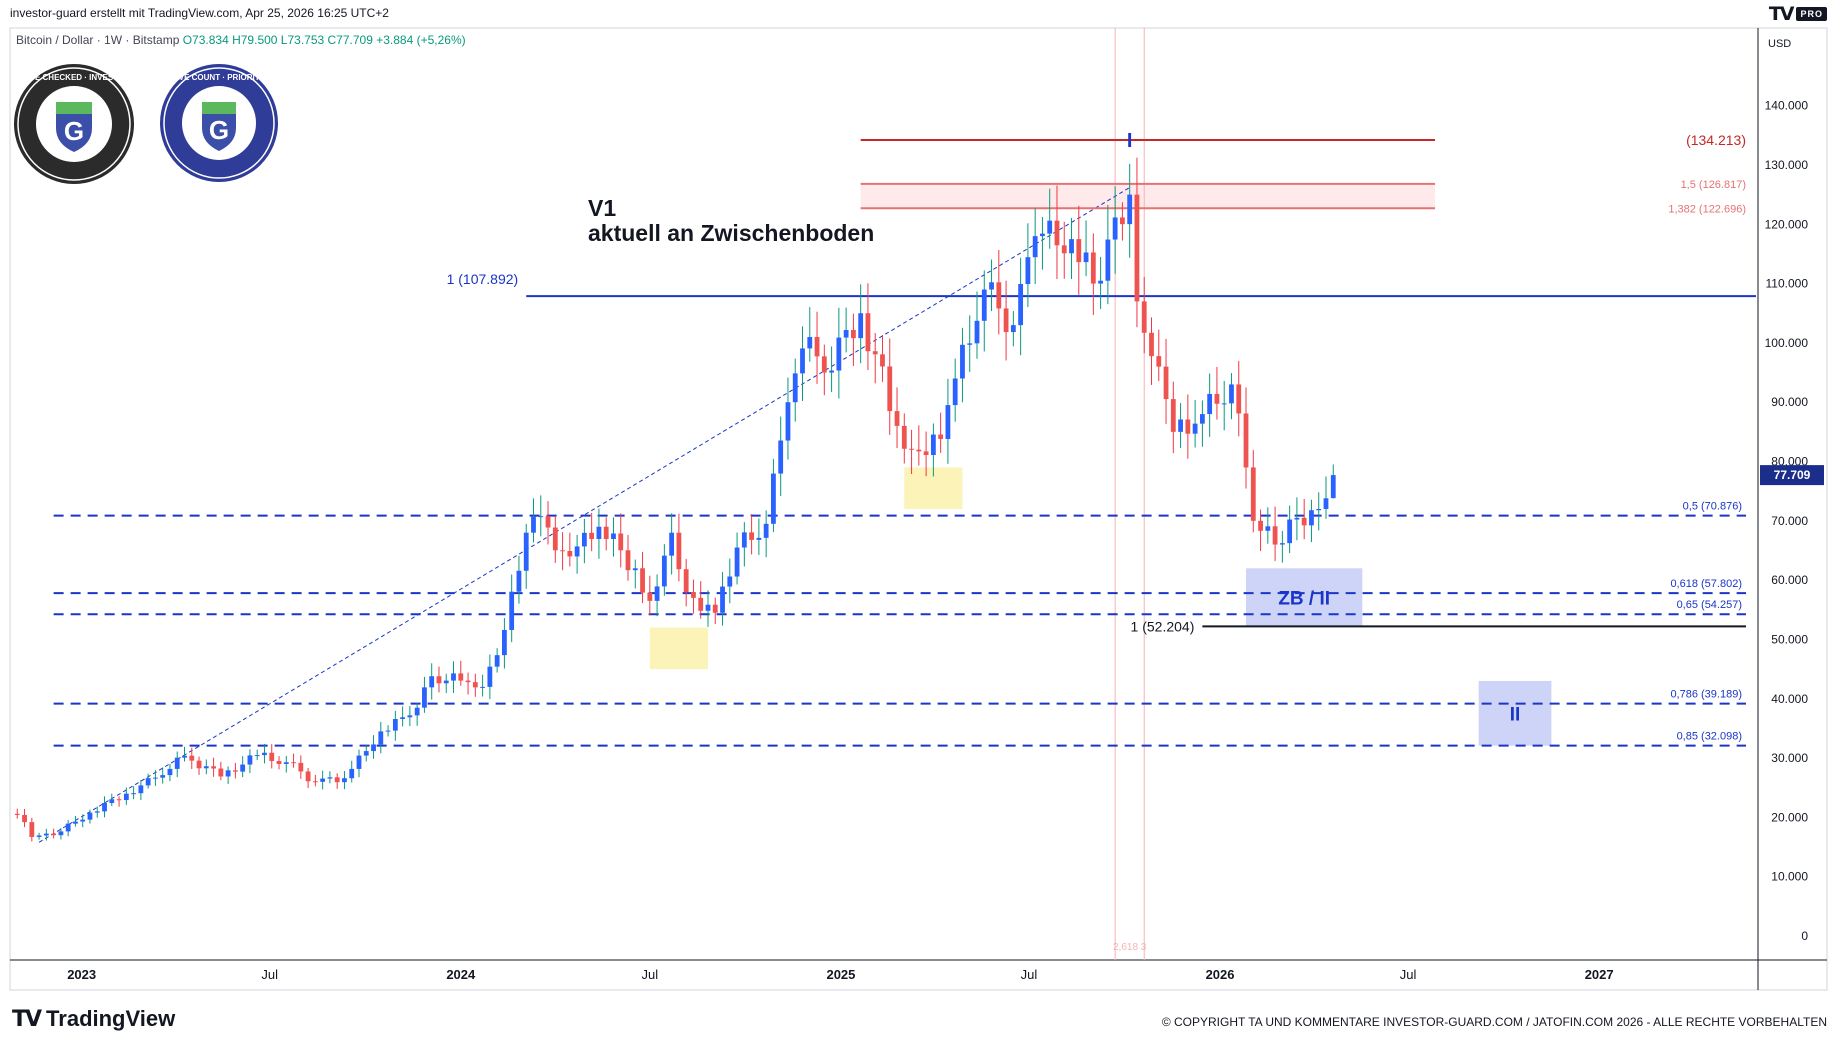  I want to click on level-label-0: (134.213), so click(1716, 140).